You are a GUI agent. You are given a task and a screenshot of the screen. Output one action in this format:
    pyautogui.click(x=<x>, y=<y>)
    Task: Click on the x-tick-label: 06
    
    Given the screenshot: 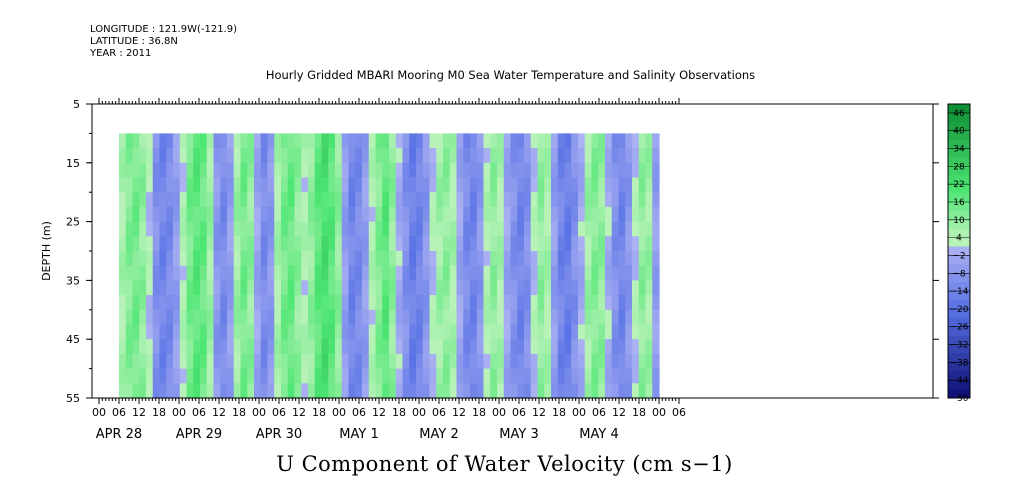 What is the action you would take?
    pyautogui.click(x=599, y=412)
    